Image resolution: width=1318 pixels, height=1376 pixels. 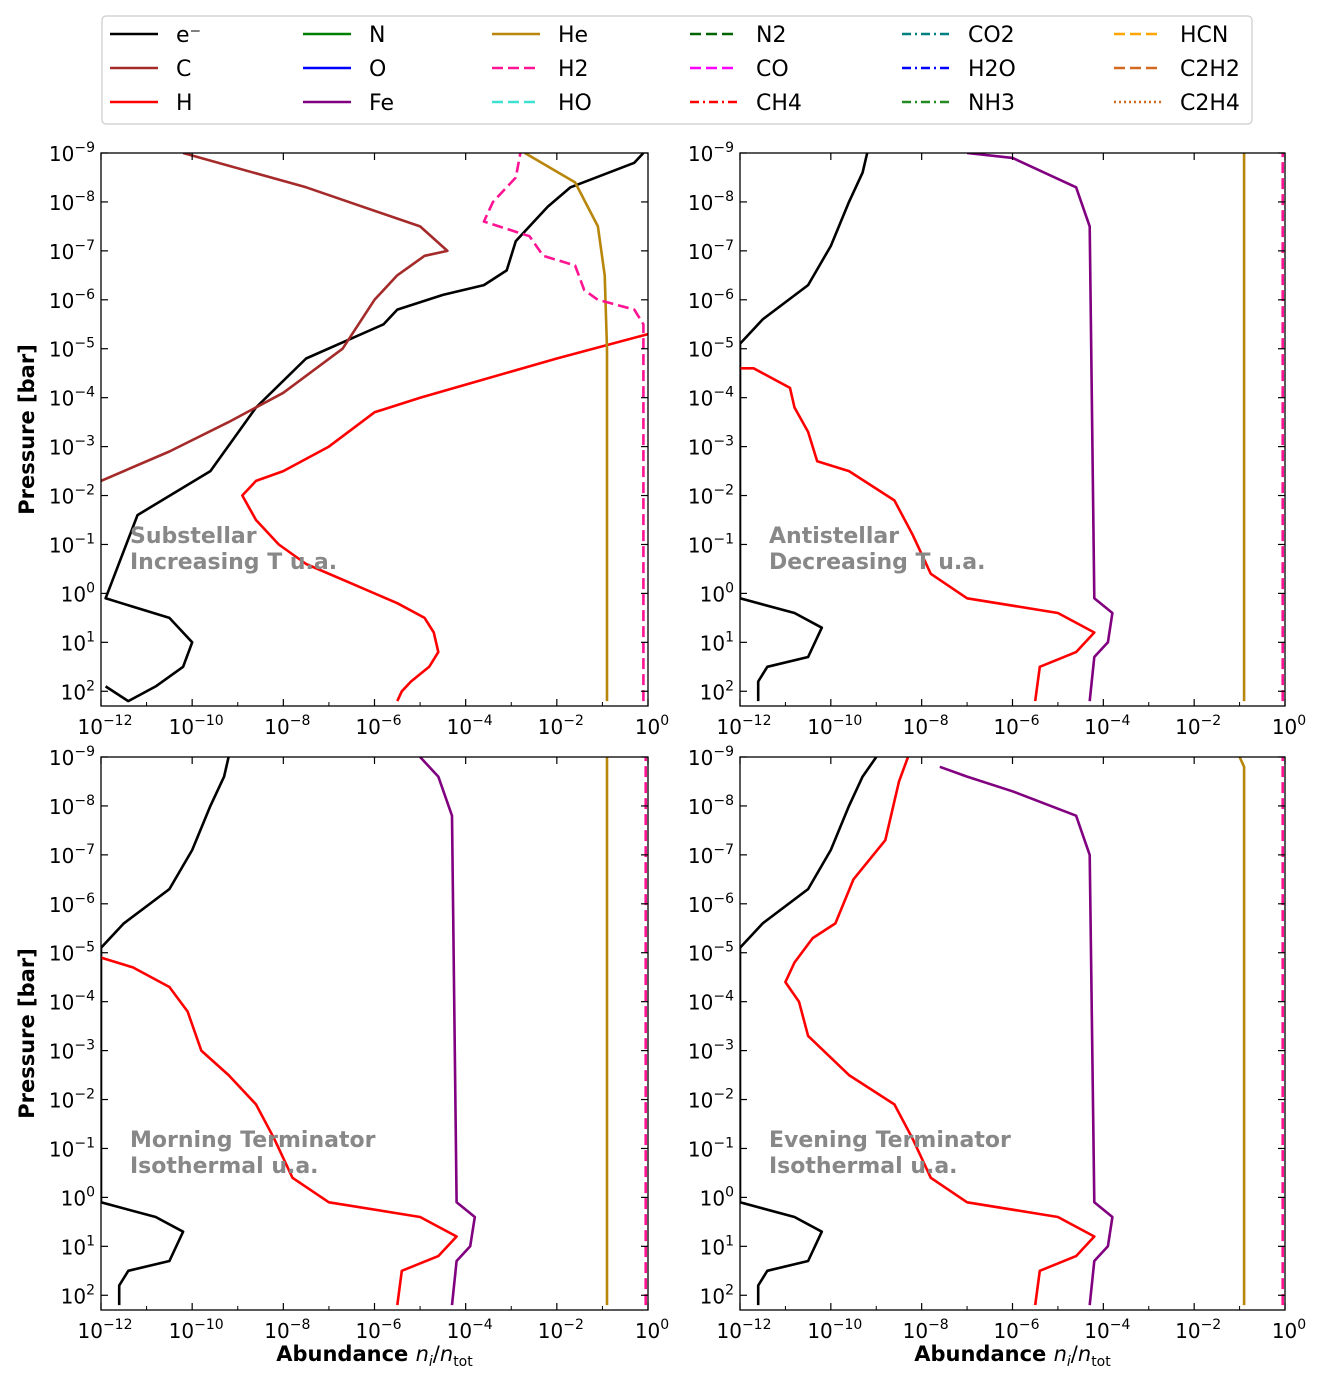 What do you see at coordinates (958, 35) in the screenshot?
I see `legend-entry: CO2` at bounding box center [958, 35].